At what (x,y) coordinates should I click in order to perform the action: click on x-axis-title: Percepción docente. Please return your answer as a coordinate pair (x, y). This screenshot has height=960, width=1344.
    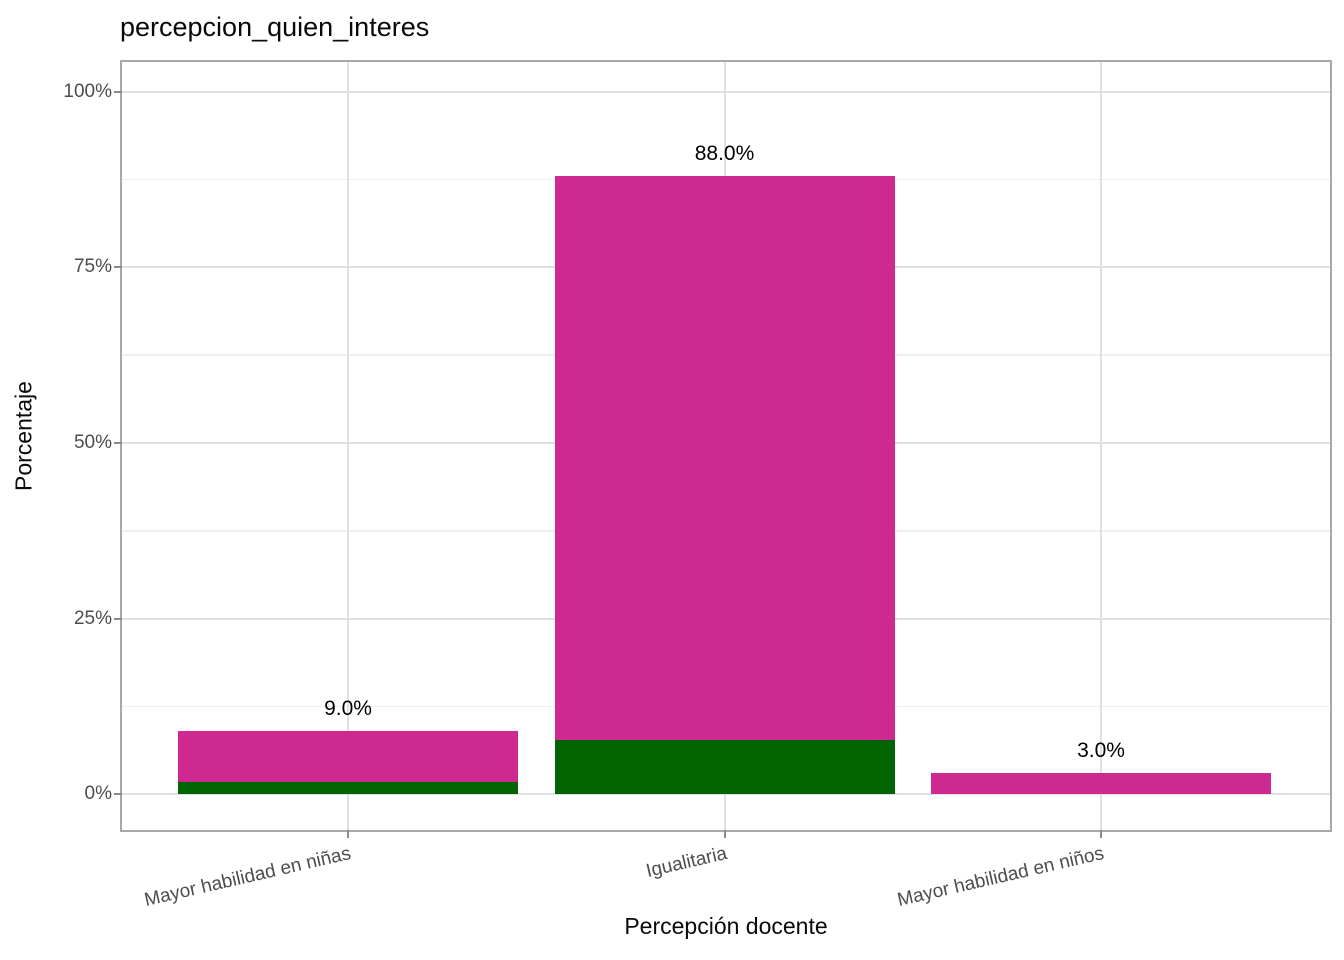
    Looking at the image, I should click on (726, 926).